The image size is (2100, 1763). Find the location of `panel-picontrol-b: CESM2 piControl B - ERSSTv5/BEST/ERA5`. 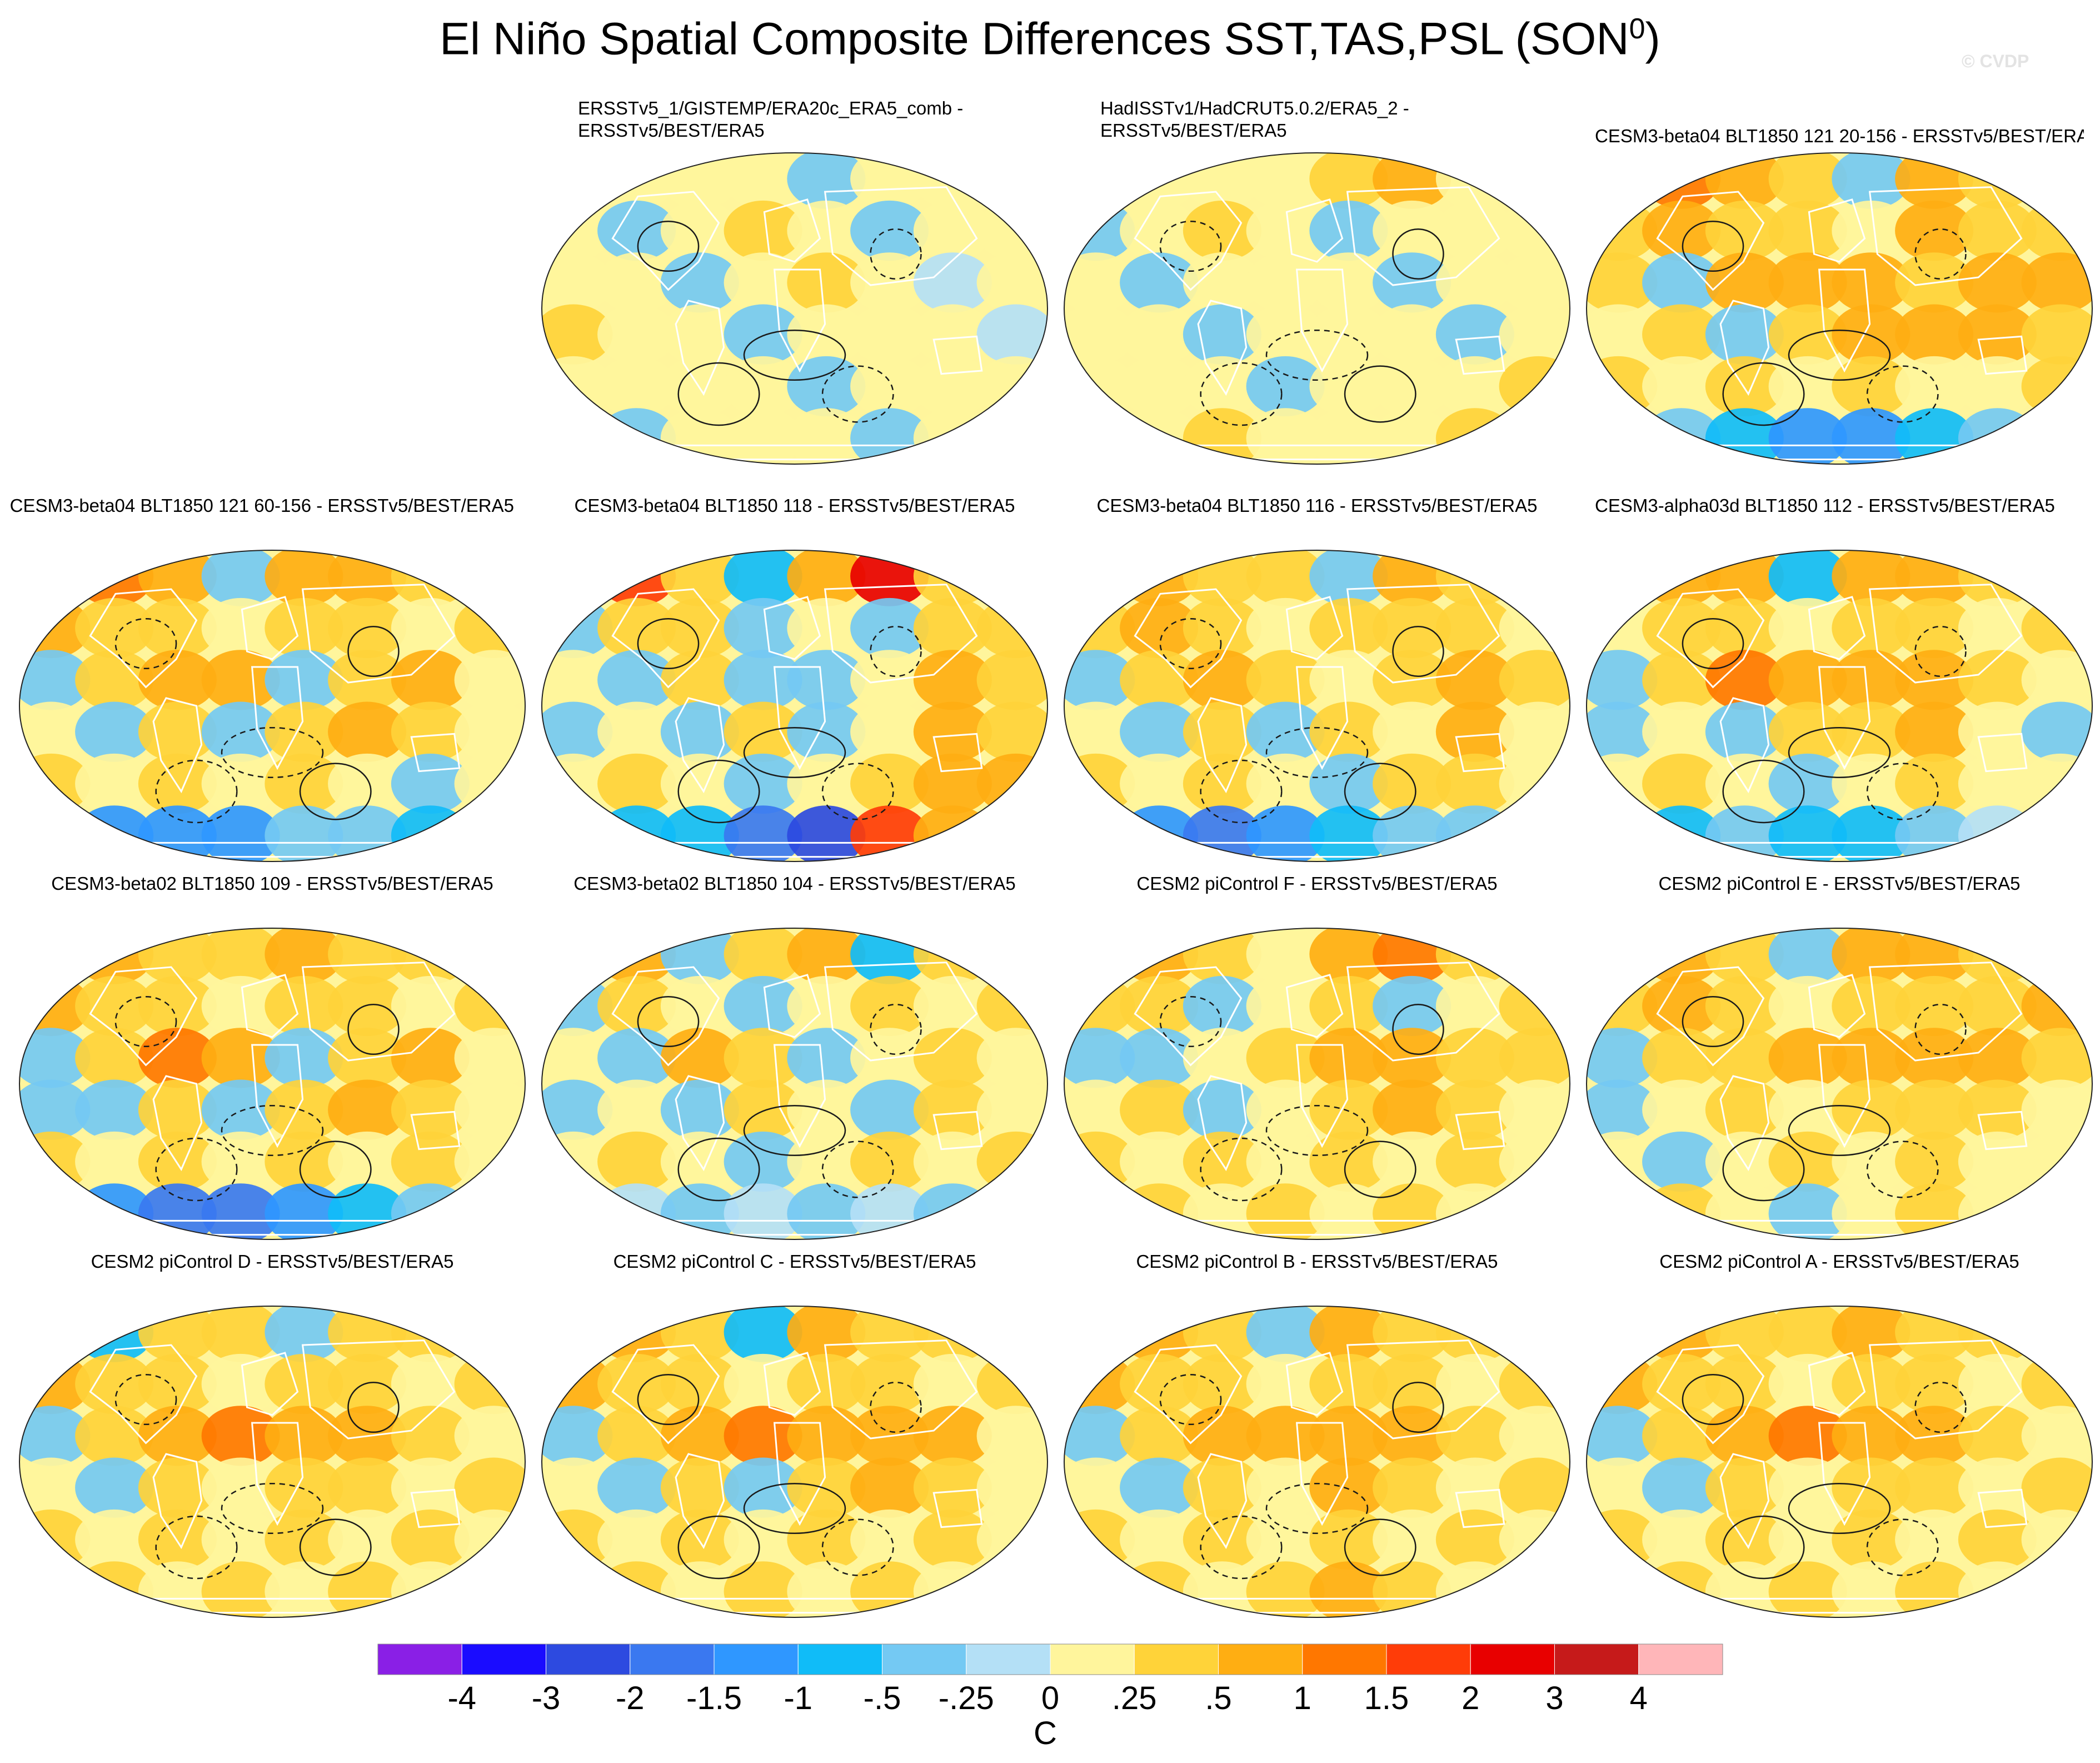

panel-picontrol-b: CESM2 piControl B - ERSSTv5/BEST/ERA5 is located at coordinates (1317, 1438).